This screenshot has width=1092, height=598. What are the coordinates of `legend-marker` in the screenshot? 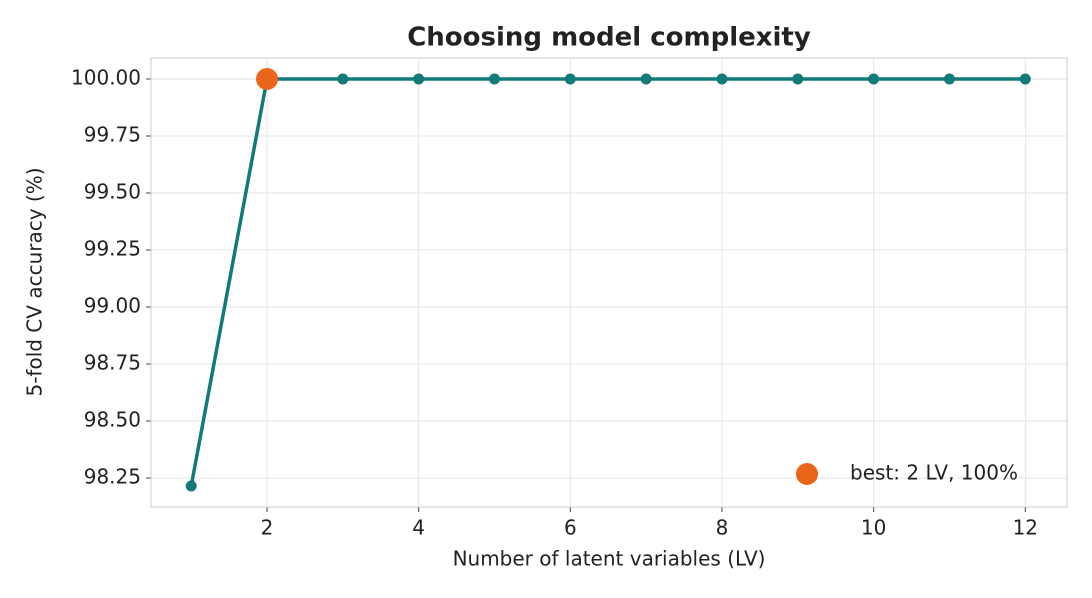 It's located at (807, 474).